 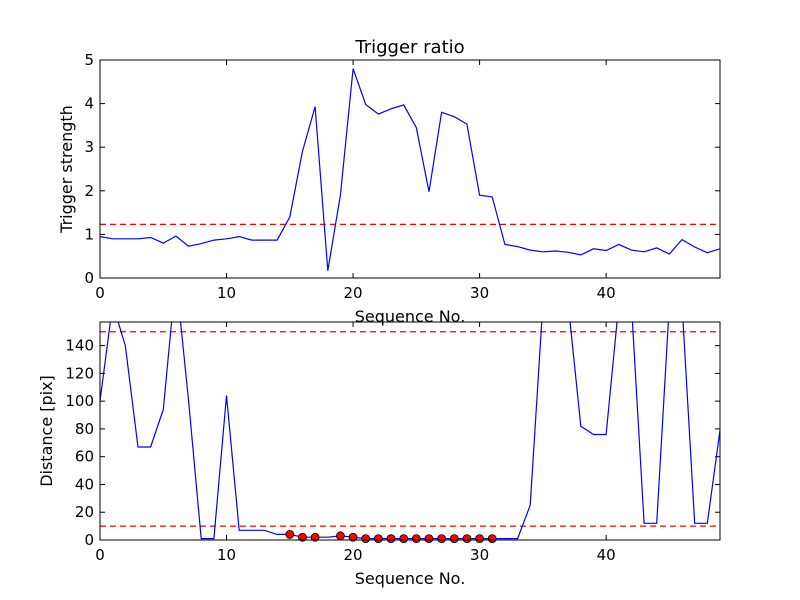 I want to click on top-y-tick-label: 4, so click(x=89, y=104).